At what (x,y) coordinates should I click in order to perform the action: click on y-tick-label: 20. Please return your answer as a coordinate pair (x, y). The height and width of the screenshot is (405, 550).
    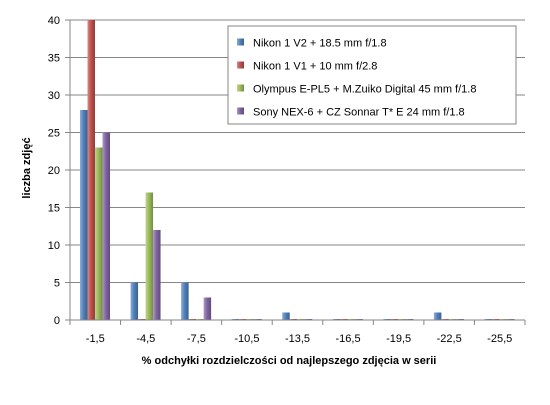
    Looking at the image, I should click on (54, 171).